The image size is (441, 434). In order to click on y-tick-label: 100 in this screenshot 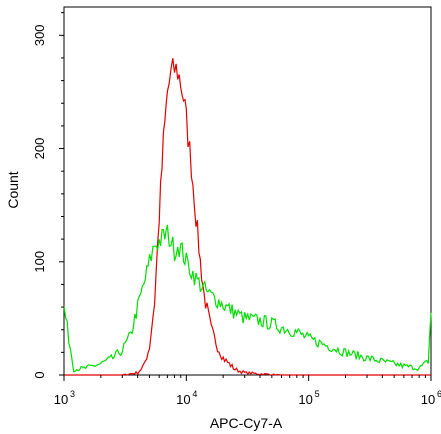, I will do `click(39, 262)`.